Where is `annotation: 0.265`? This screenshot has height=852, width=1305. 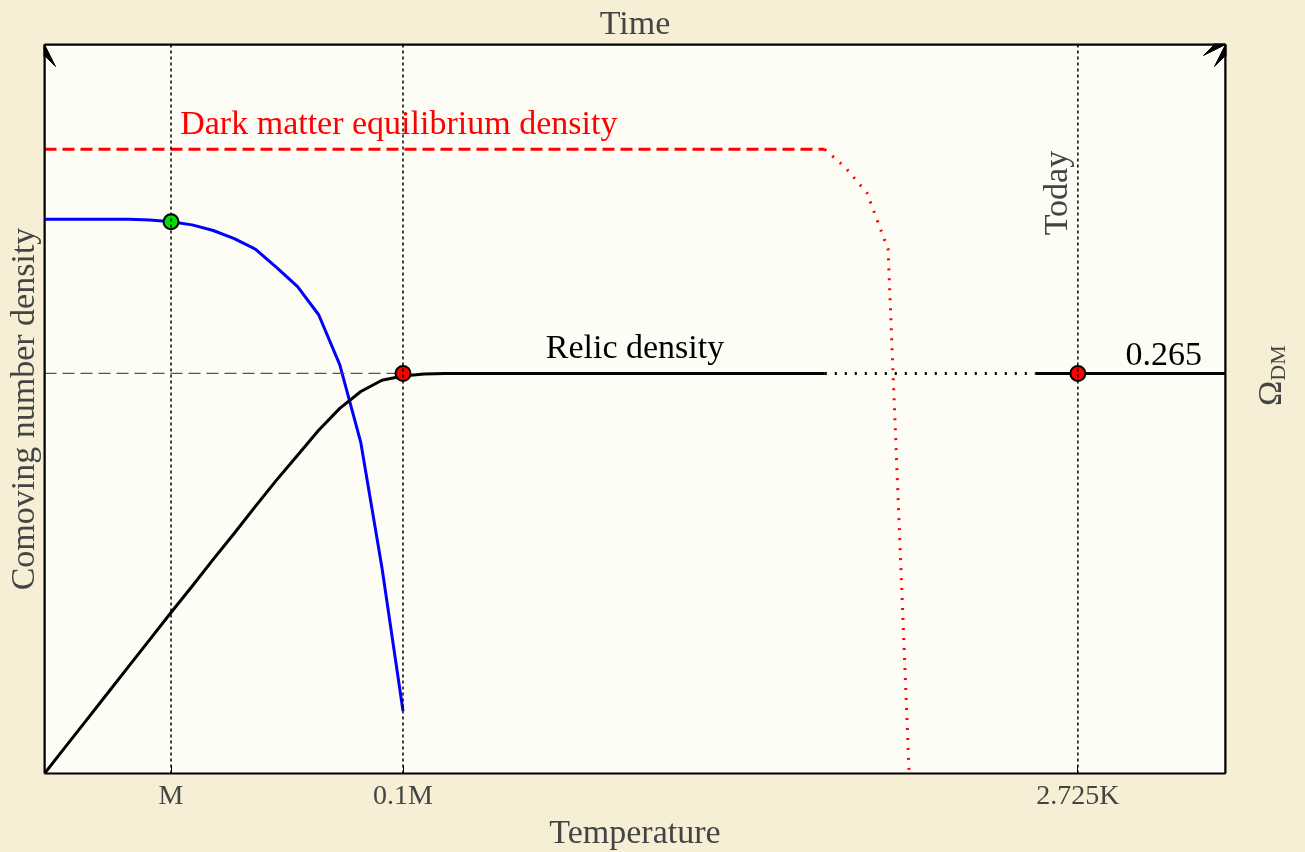 annotation: 0.265 is located at coordinates (1163, 354).